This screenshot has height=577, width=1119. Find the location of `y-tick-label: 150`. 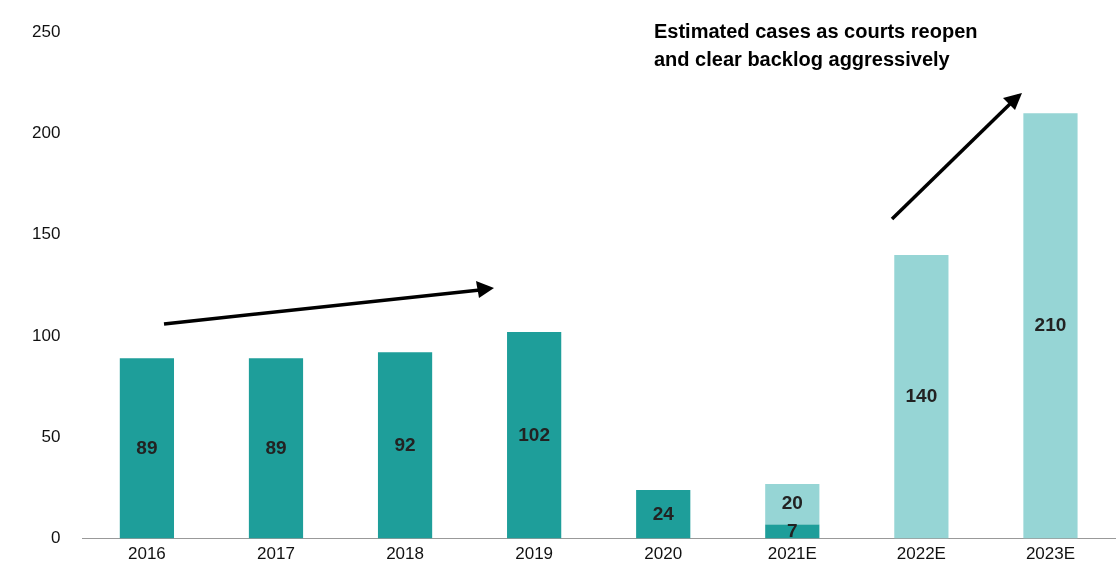

y-tick-label: 150 is located at coordinates (46, 234).